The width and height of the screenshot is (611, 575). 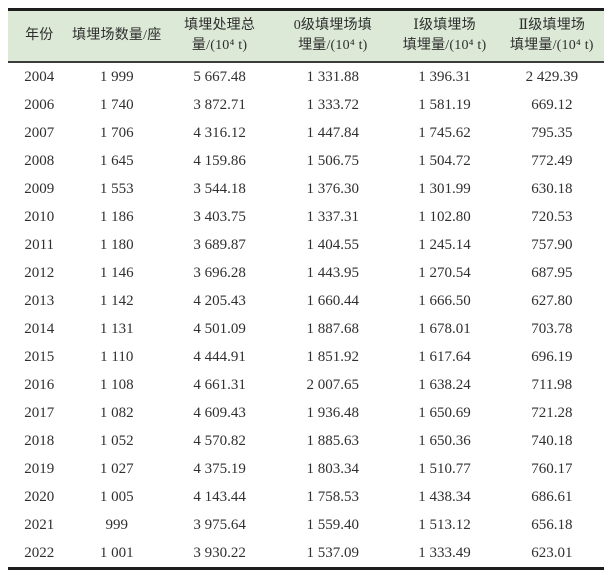 I want to click on column-header-landfill_count: 填埋场数量/座, so click(x=116, y=36).